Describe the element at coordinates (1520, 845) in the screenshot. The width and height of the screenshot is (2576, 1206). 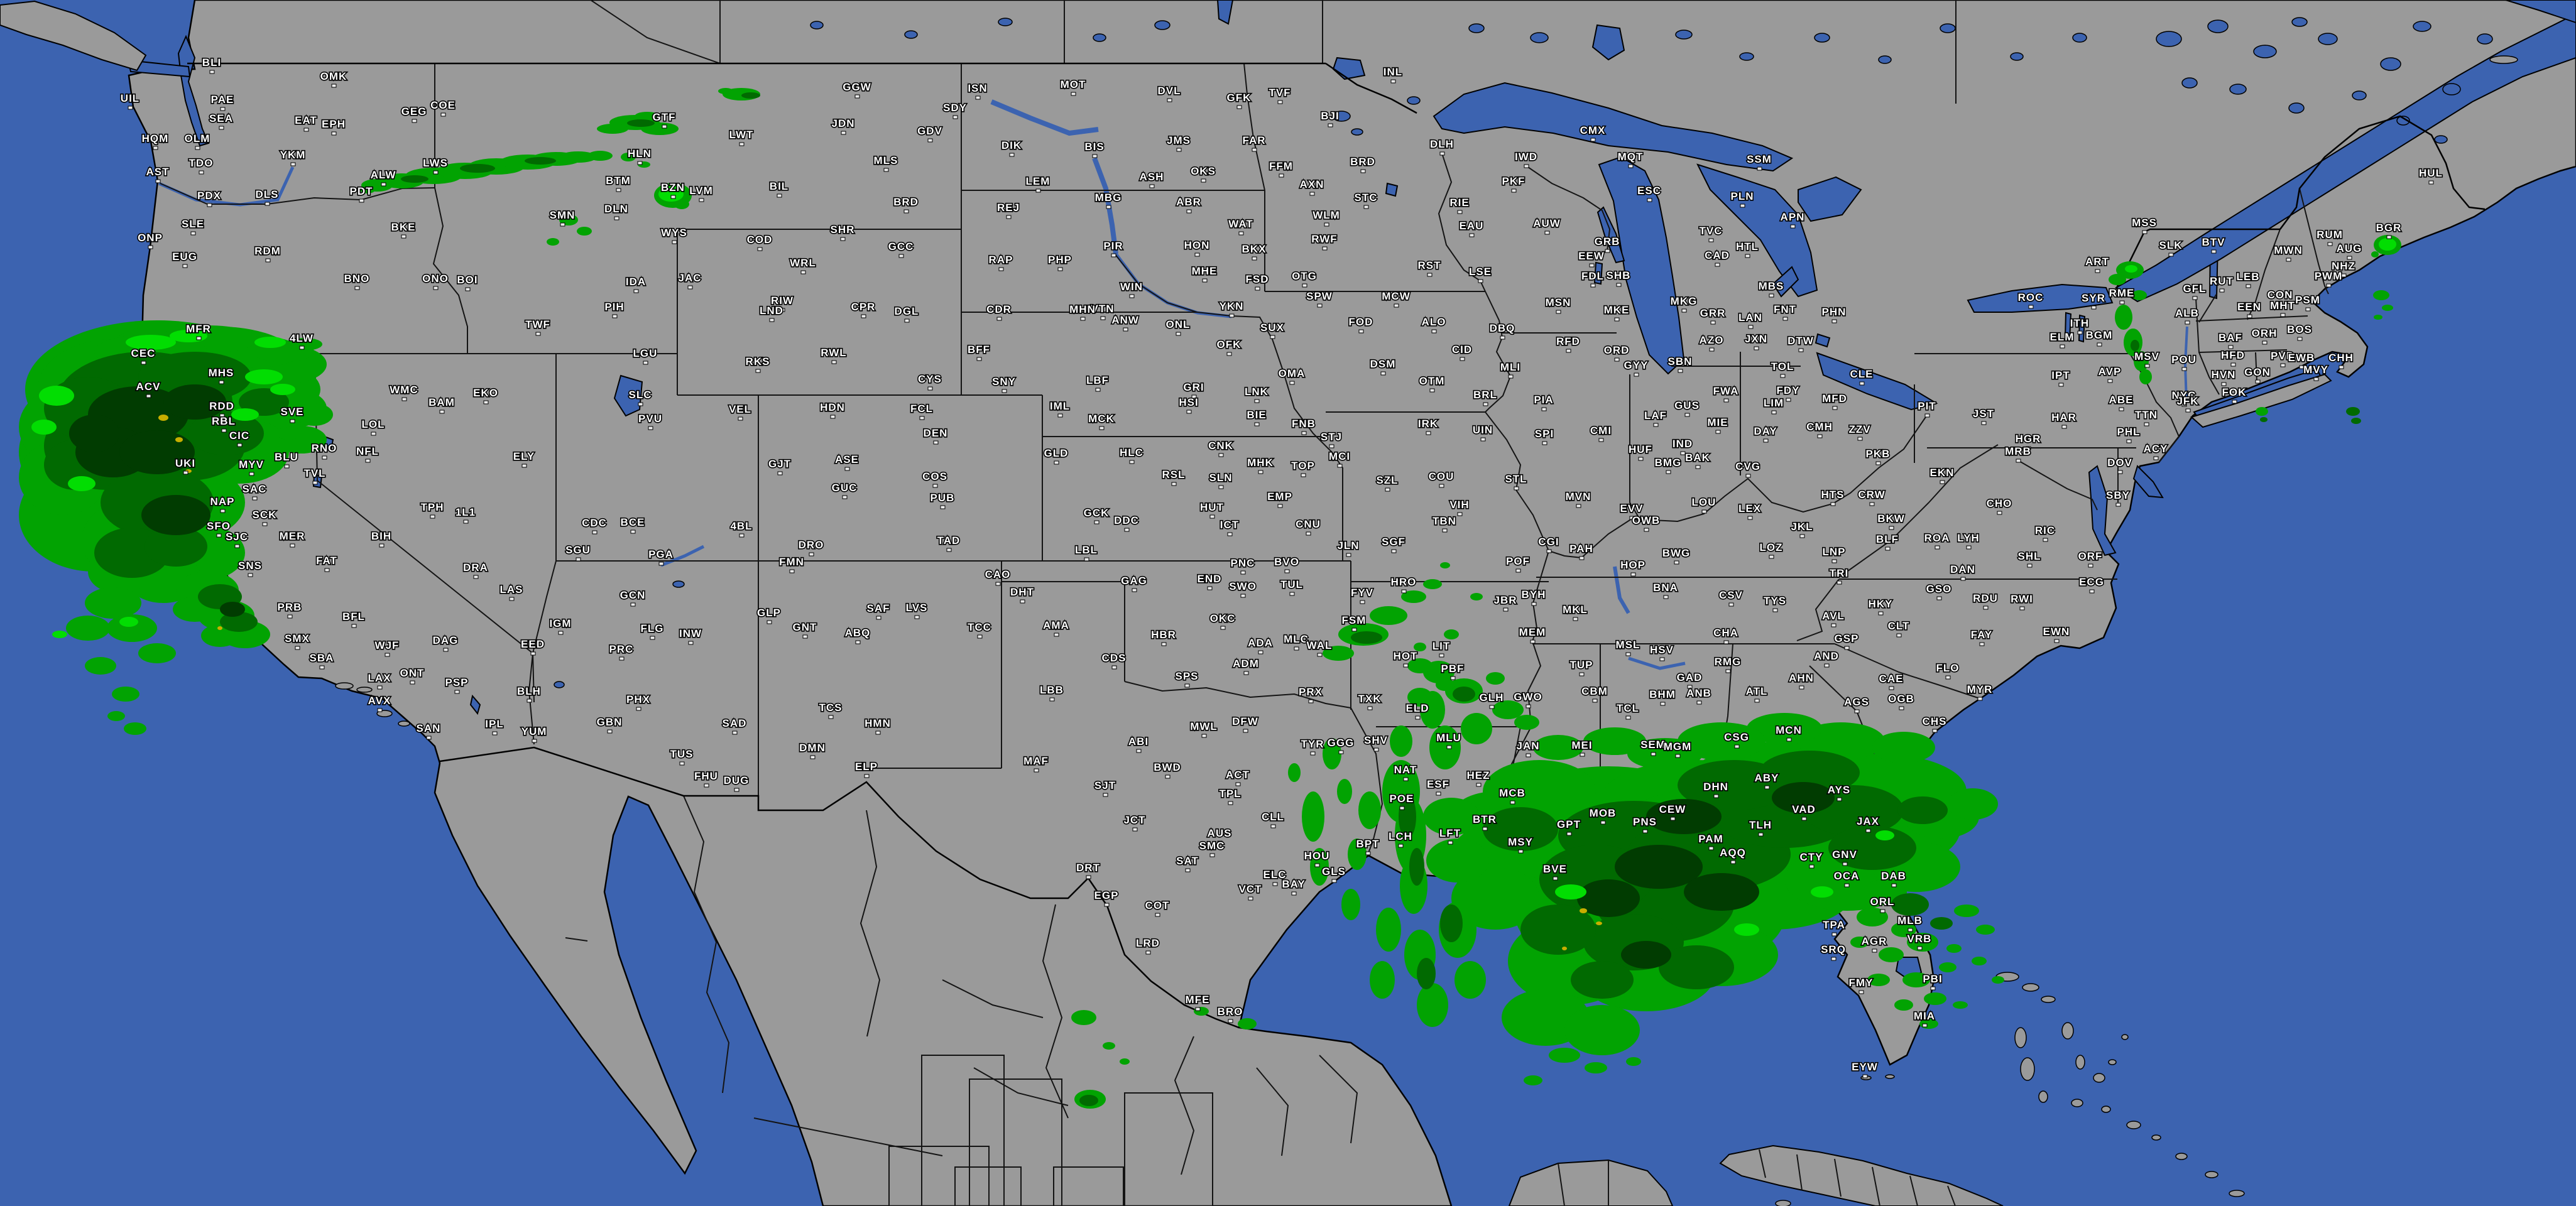
I see `station: MSY` at that location.